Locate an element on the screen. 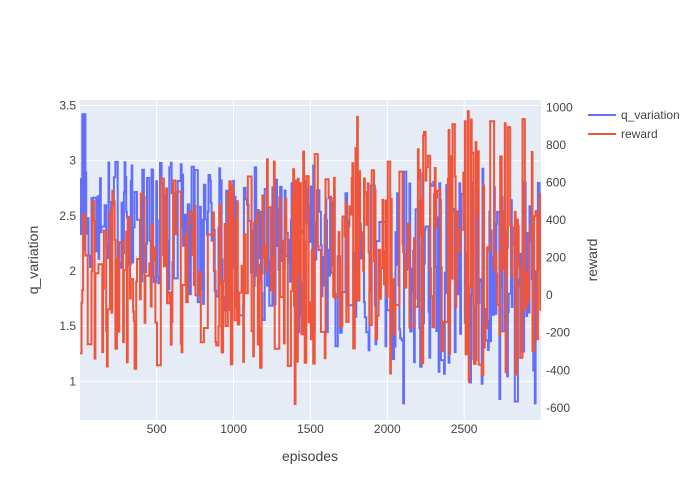  y-axis-title: q_variation is located at coordinates (33, 260).